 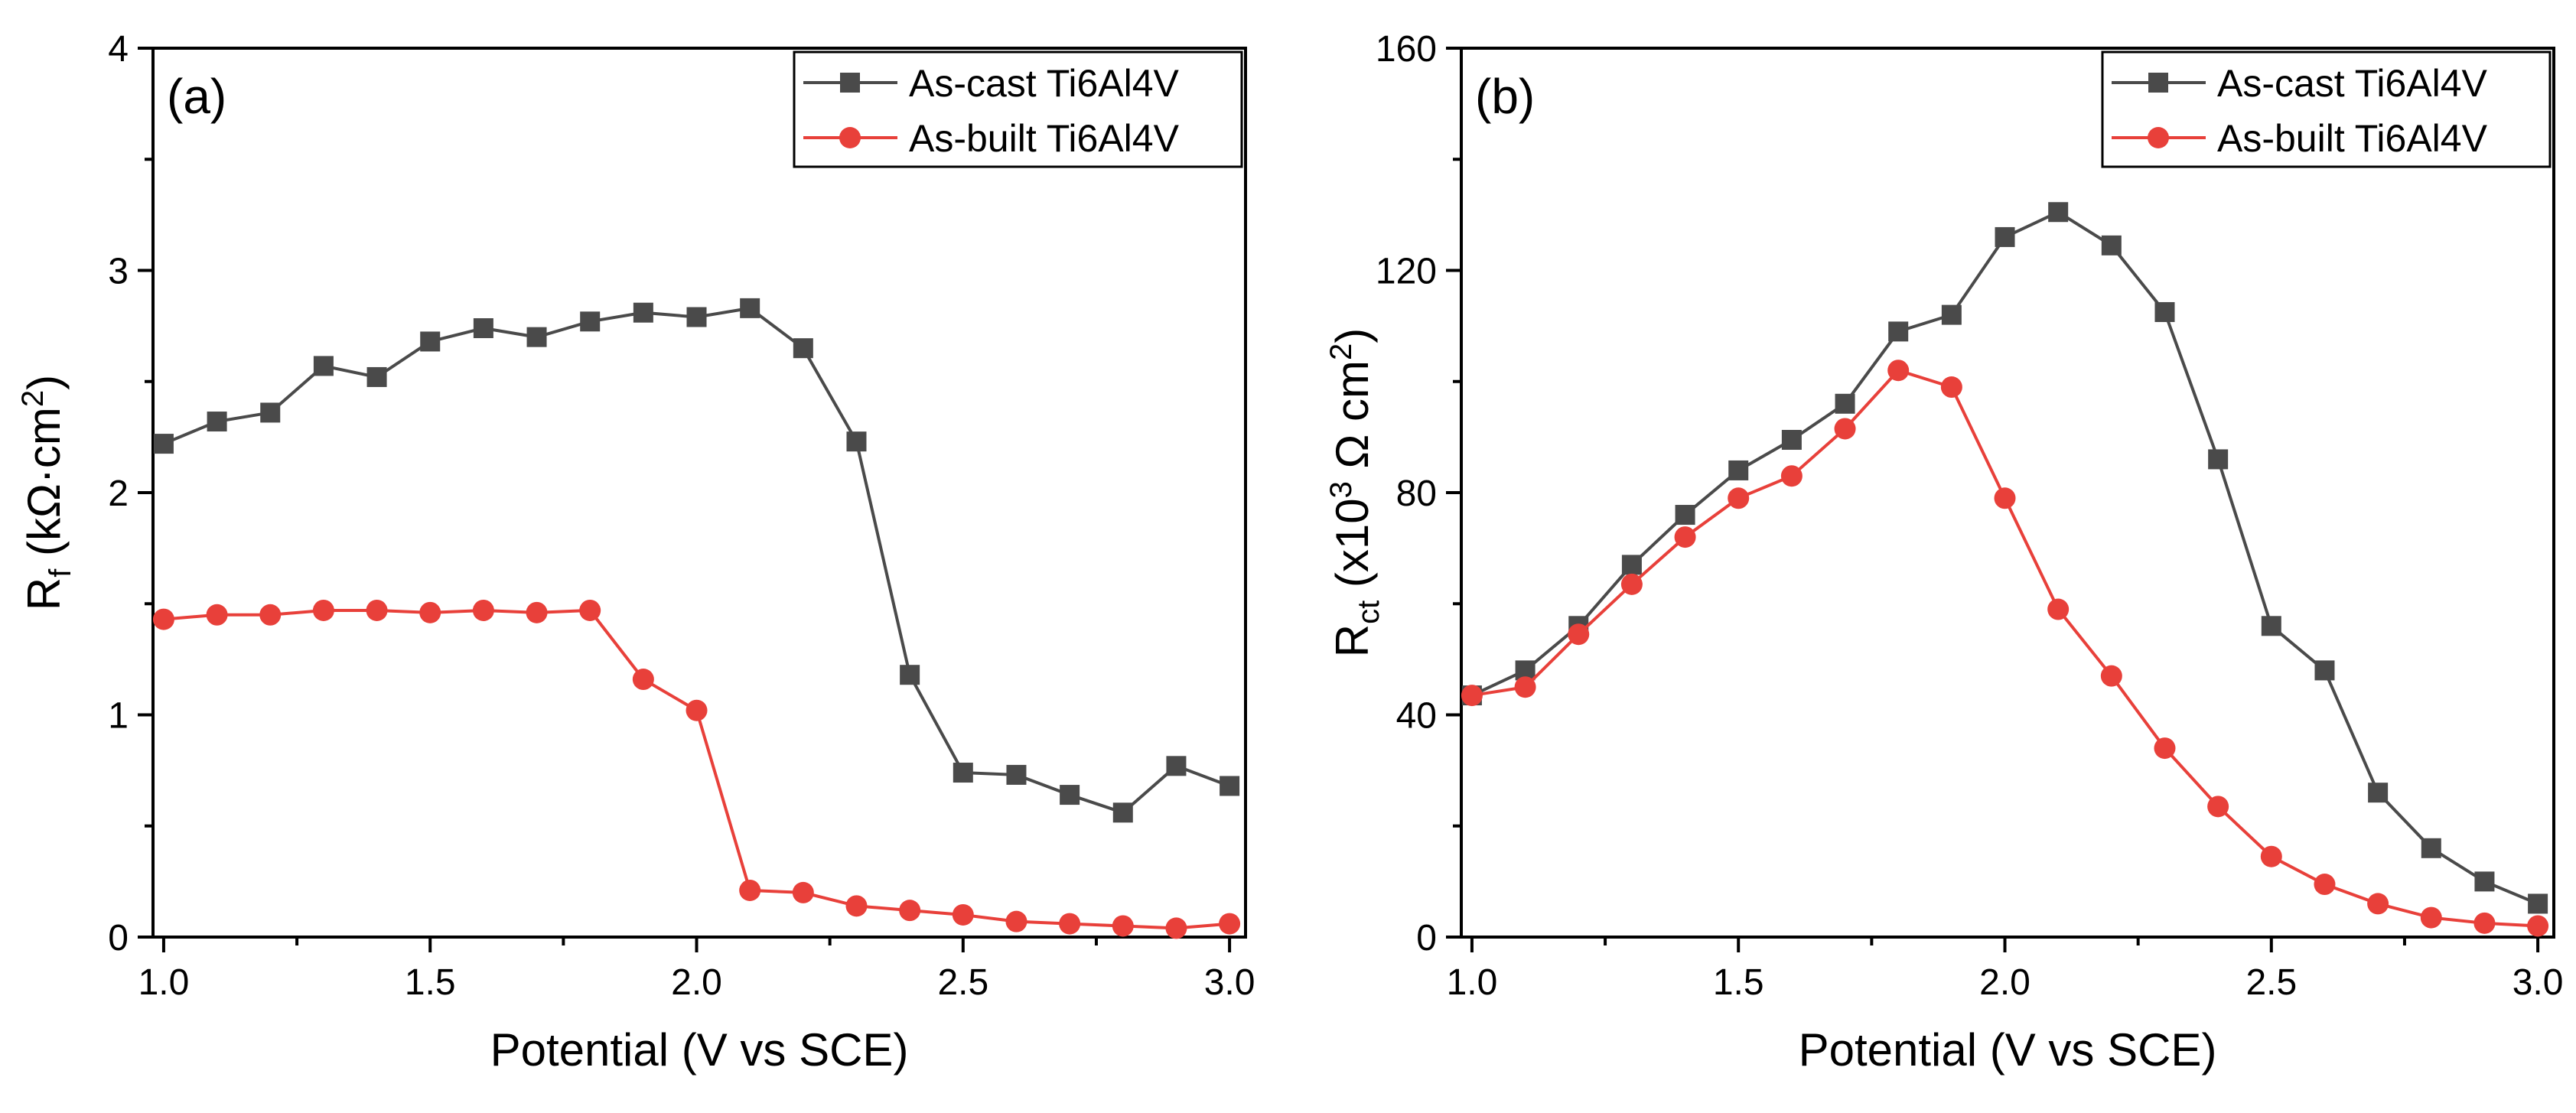 I want to click on legend-label-as-cast-b: As-cast Ti6Al4V, so click(x=2352, y=83).